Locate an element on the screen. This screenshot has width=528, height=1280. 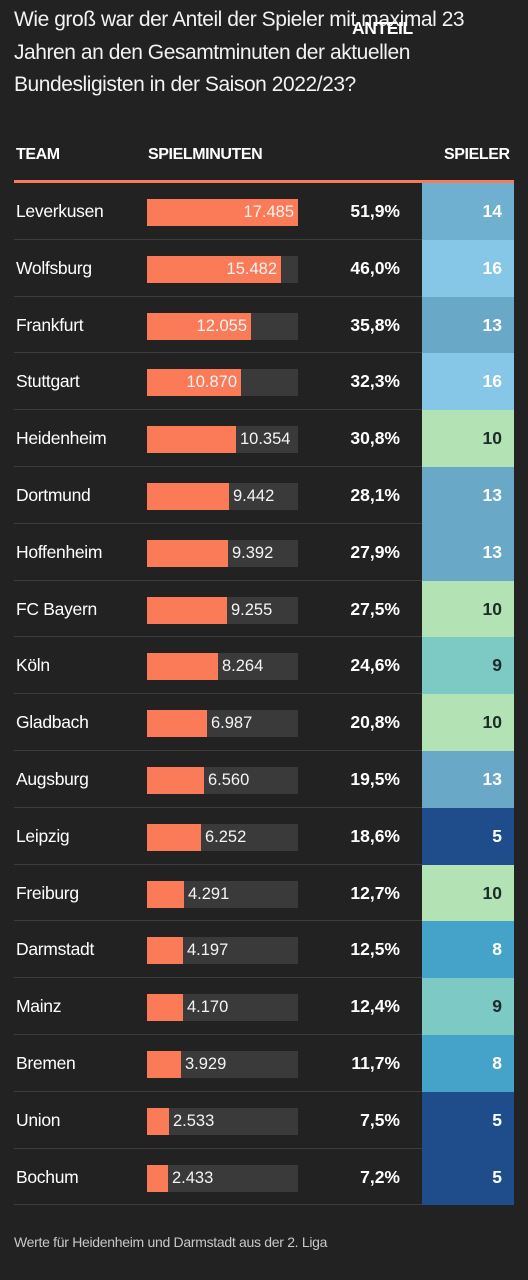
minutes-label: 4.197 is located at coordinates (208, 950).